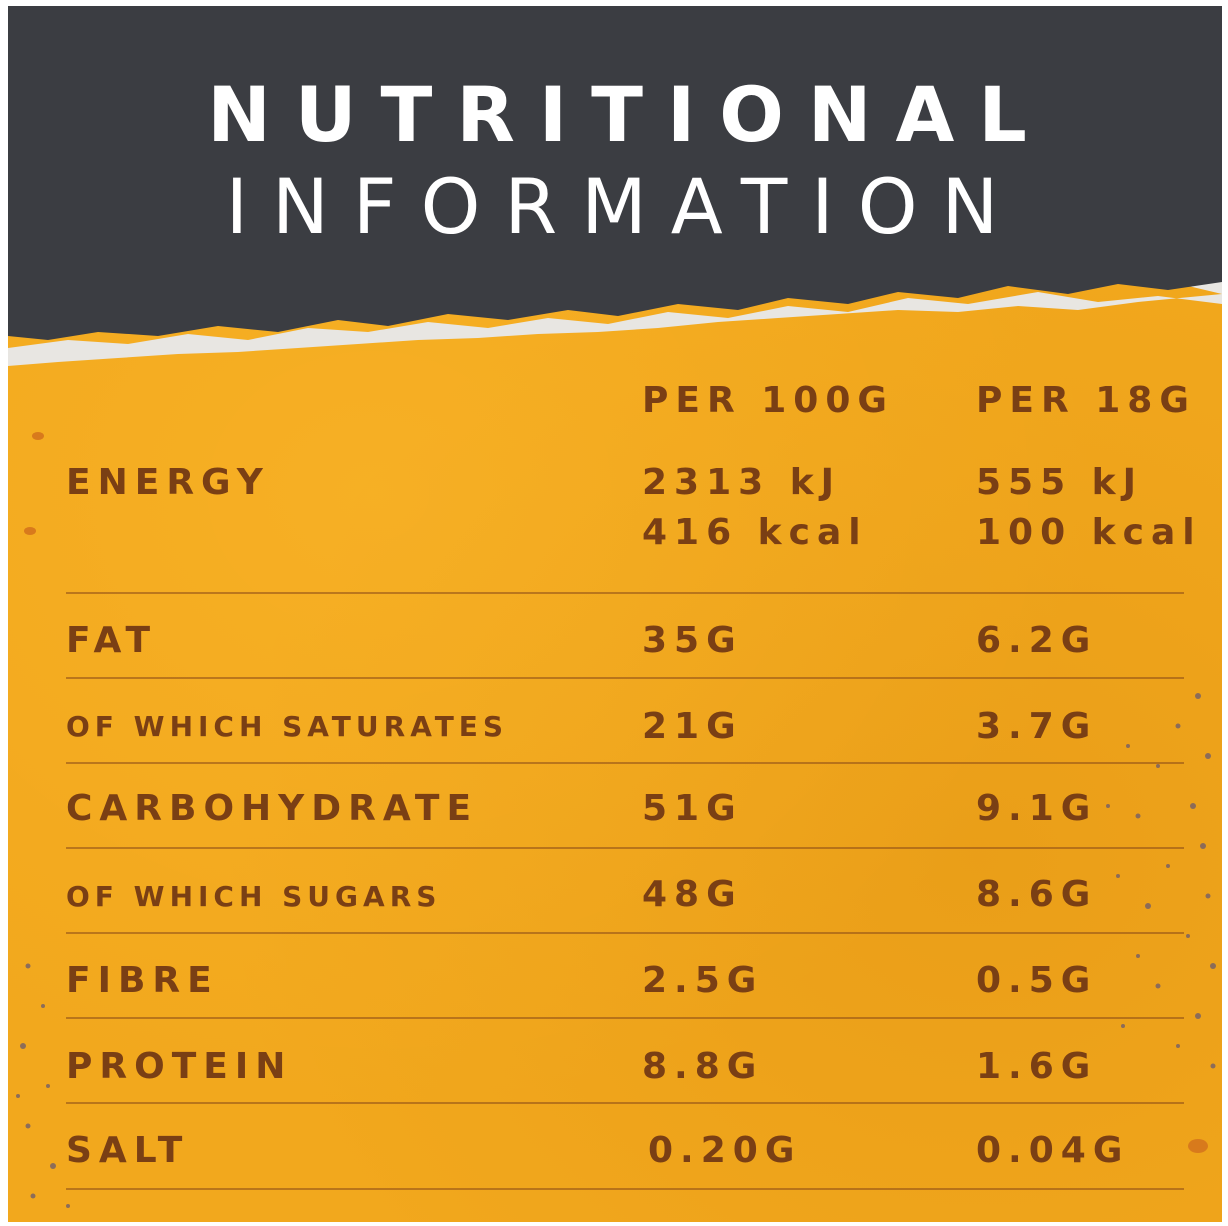  I want to click on sugars-per-serving: 8.6G, so click(1037, 894).